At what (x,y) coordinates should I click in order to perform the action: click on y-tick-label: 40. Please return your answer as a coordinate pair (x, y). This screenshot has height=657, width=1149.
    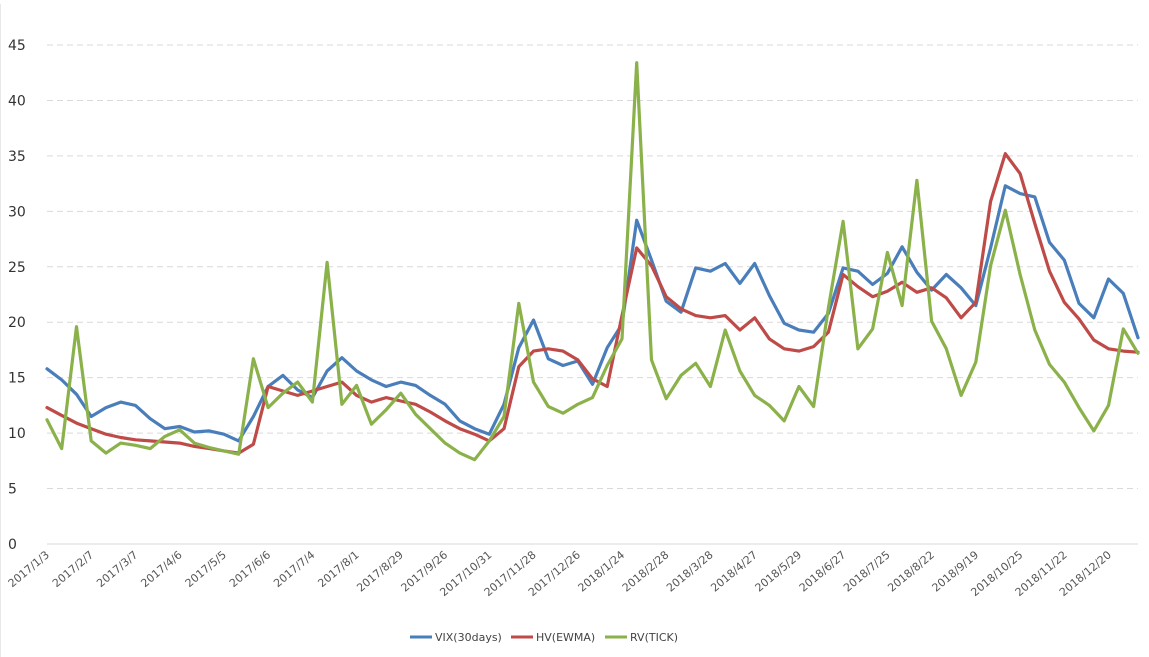
    Looking at the image, I should click on (17, 101).